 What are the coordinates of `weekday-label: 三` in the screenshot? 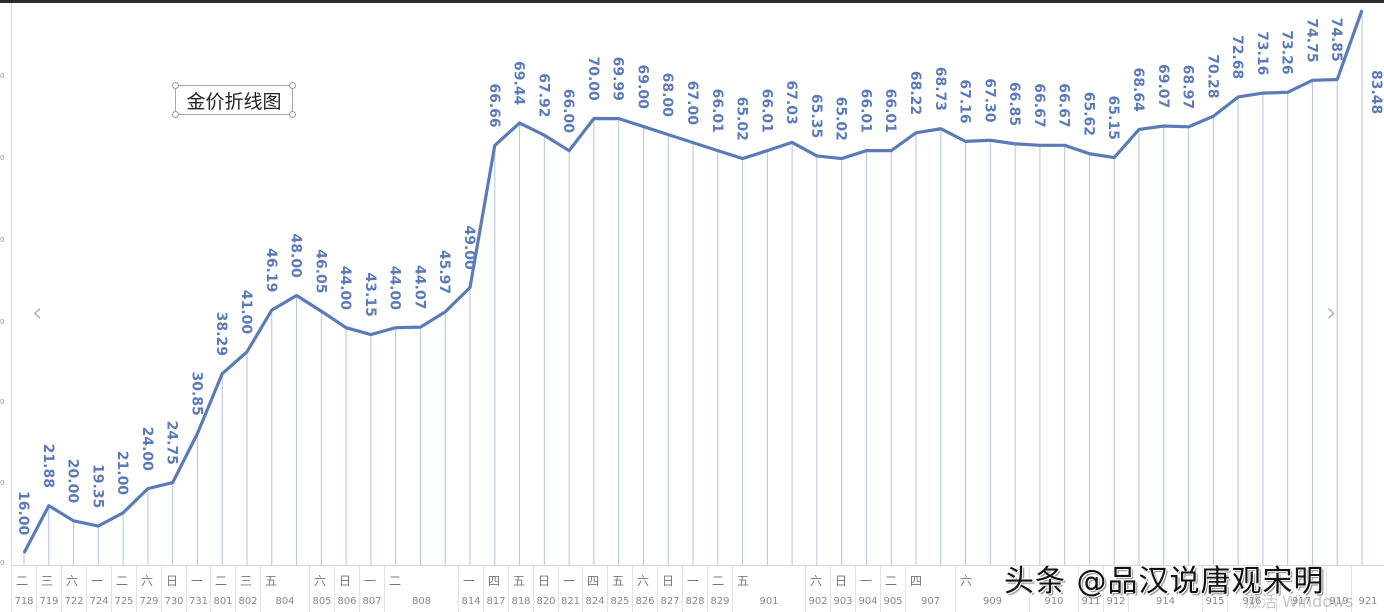 It's located at (246, 581).